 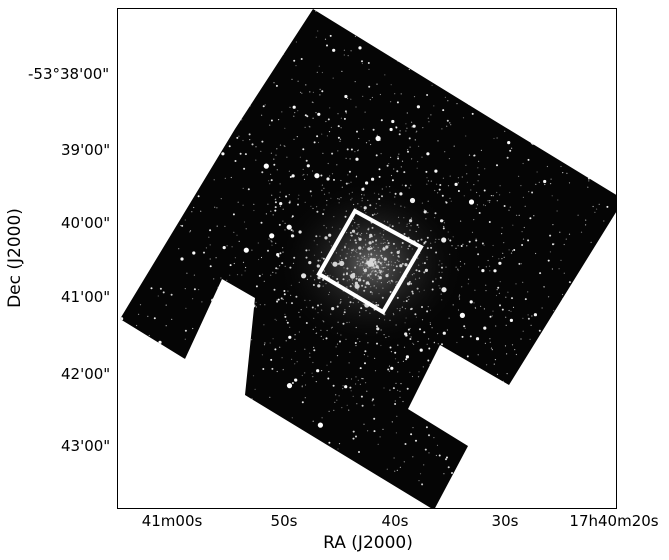 What do you see at coordinates (86, 446) in the screenshot?
I see `y-tick-label: 43'00"` at bounding box center [86, 446].